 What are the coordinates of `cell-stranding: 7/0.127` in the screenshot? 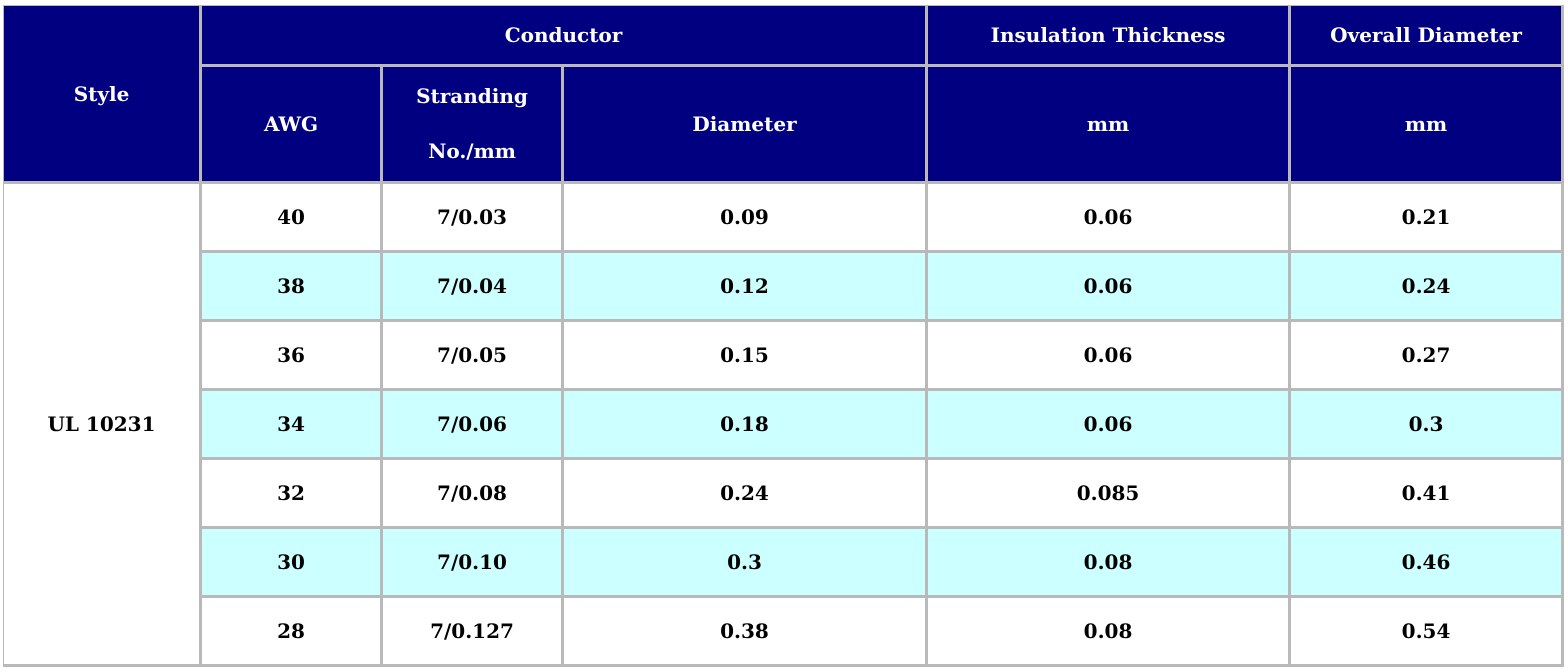 It's located at (473, 632).